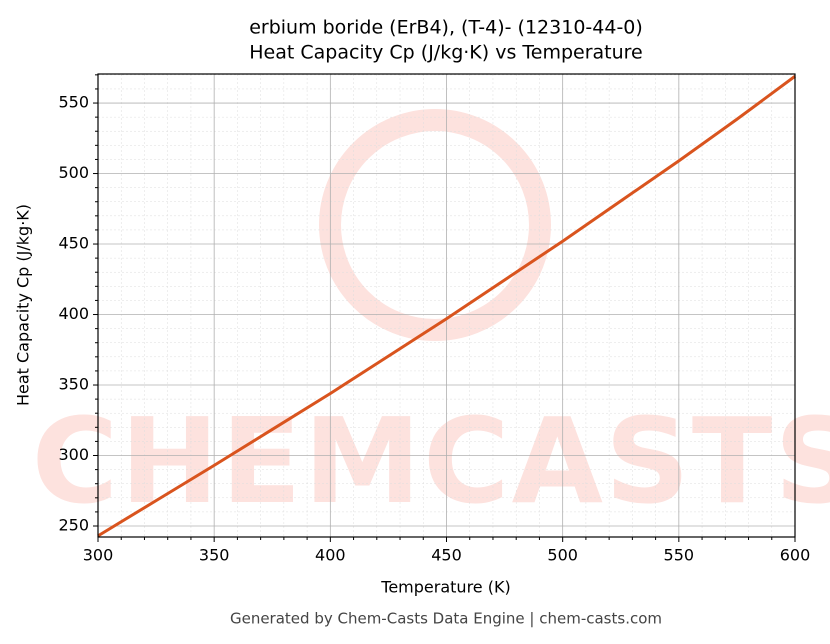 Image resolution: width=830 pixels, height=644 pixels. What do you see at coordinates (214, 555) in the screenshot?
I see `x-tick-label: 350` at bounding box center [214, 555].